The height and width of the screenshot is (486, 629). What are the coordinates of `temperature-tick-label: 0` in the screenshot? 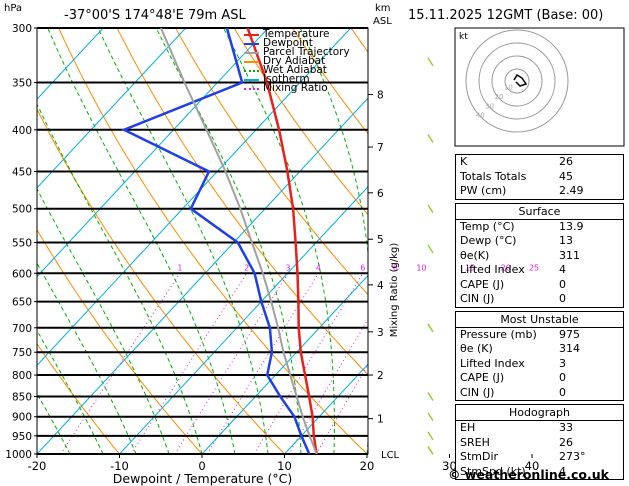 It's located at (201, 466).